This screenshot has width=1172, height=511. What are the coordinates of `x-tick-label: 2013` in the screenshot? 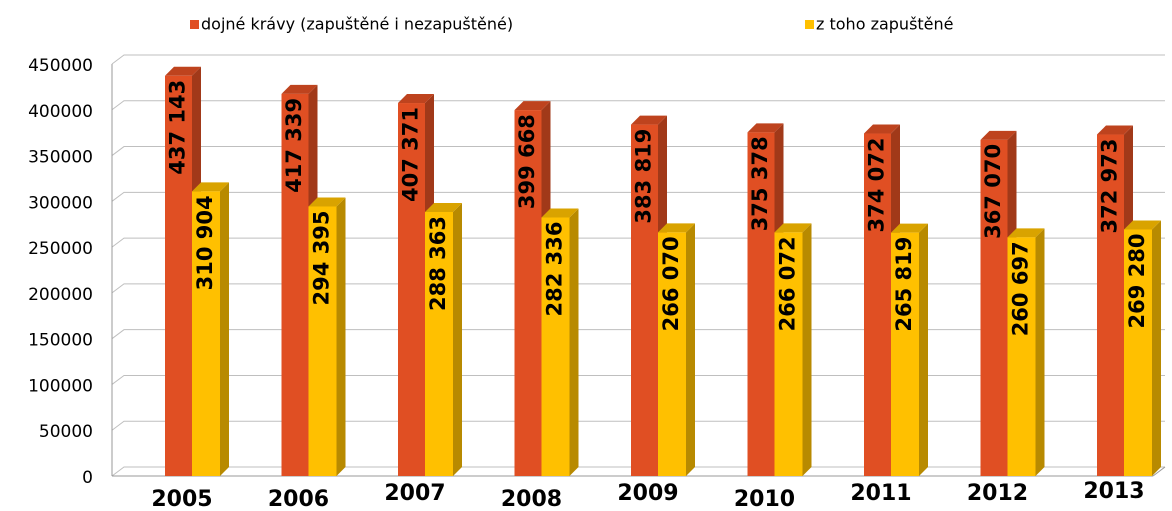 It's located at (1113, 491).